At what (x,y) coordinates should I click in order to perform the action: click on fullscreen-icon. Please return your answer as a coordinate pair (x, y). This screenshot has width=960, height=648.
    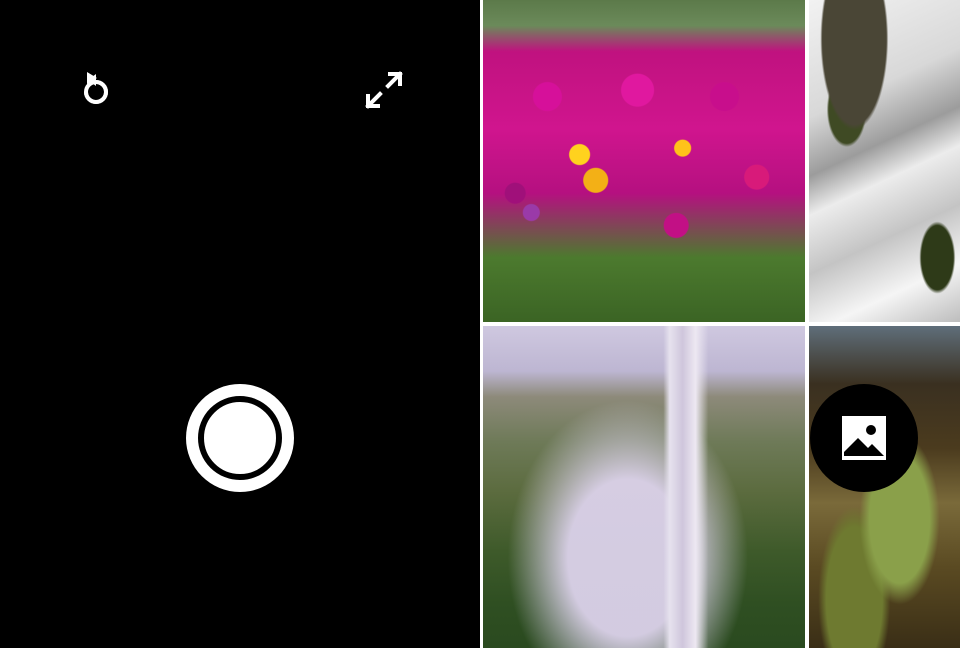
    Looking at the image, I should click on (384, 90).